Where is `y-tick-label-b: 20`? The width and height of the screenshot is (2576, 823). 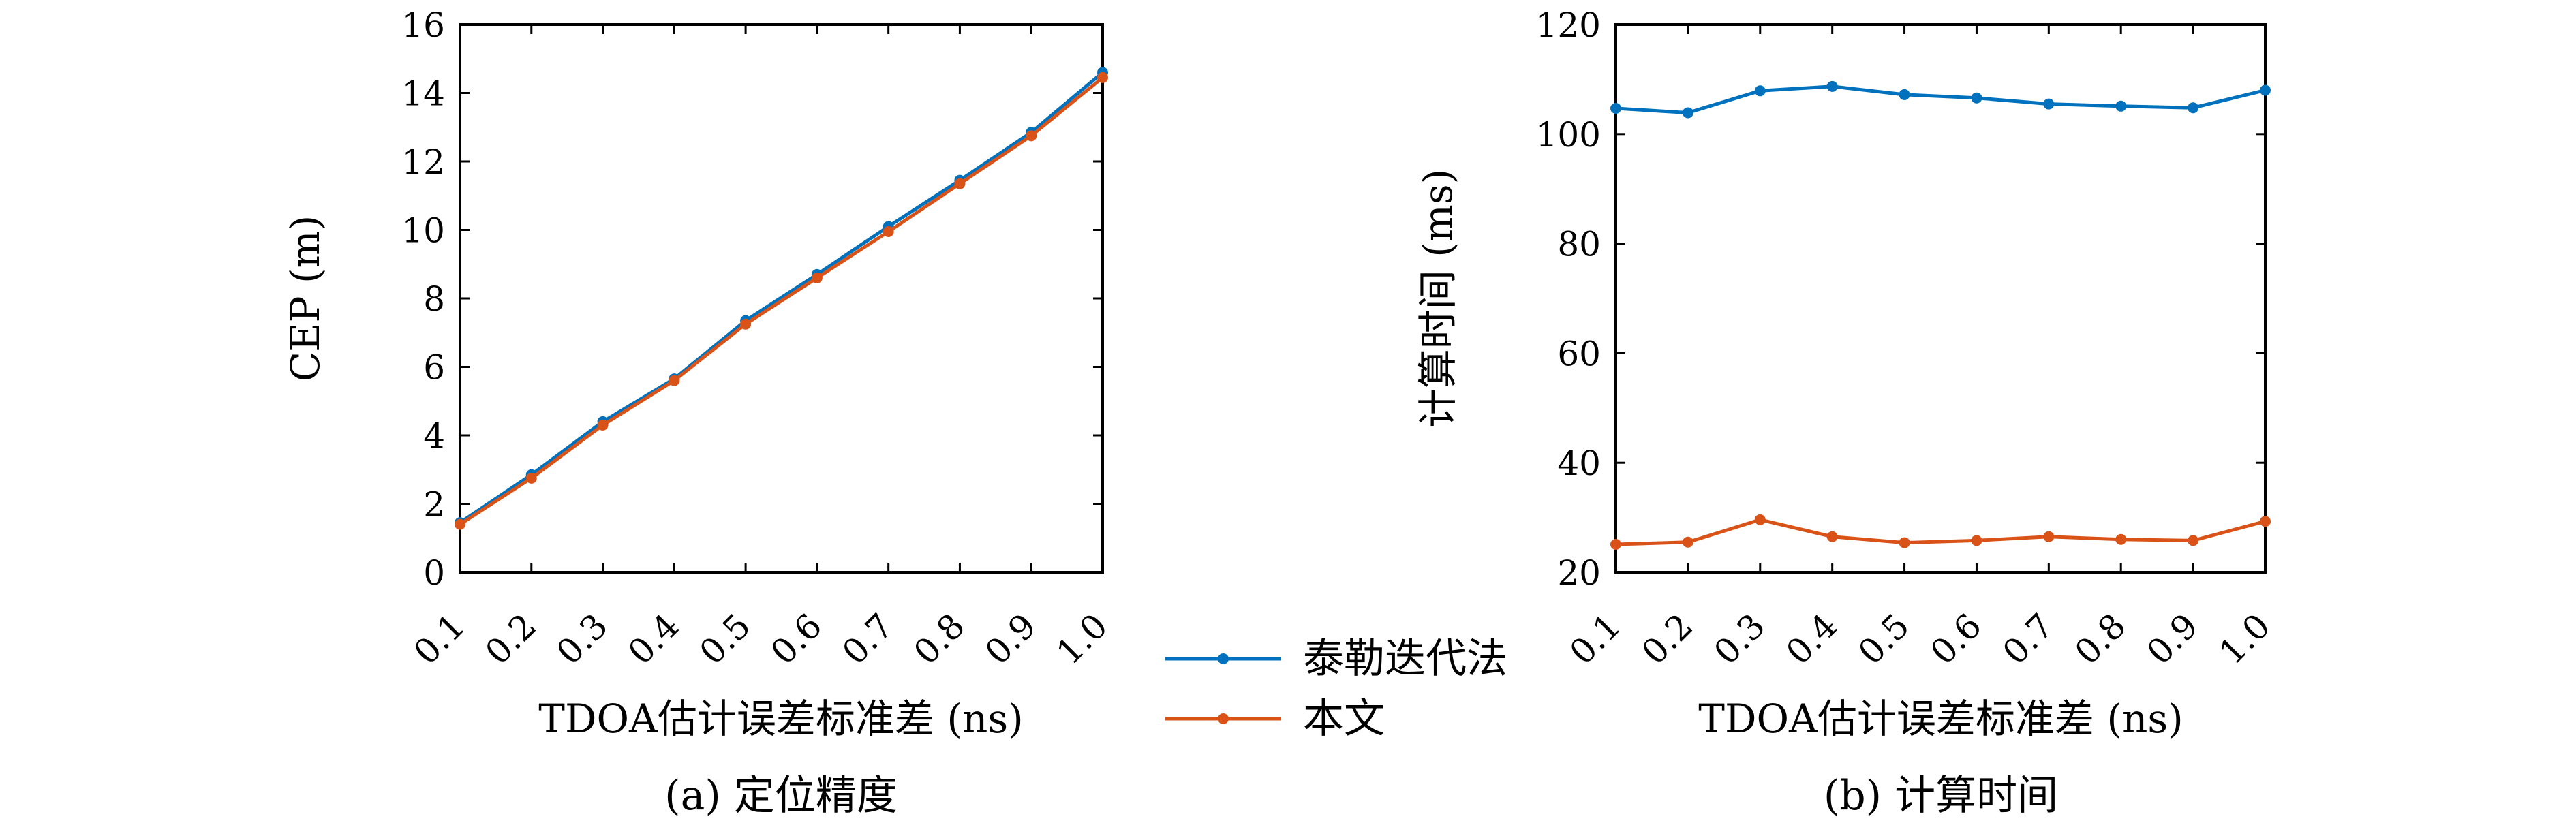 y-tick-label-b: 20 is located at coordinates (1579, 573).